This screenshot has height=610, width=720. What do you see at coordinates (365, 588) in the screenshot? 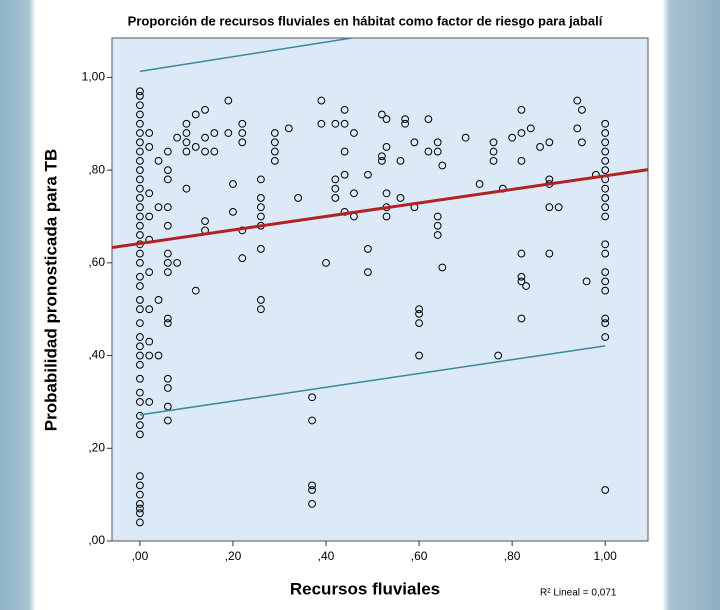
I see `x-axis-label: Recursos fluviales` at bounding box center [365, 588].